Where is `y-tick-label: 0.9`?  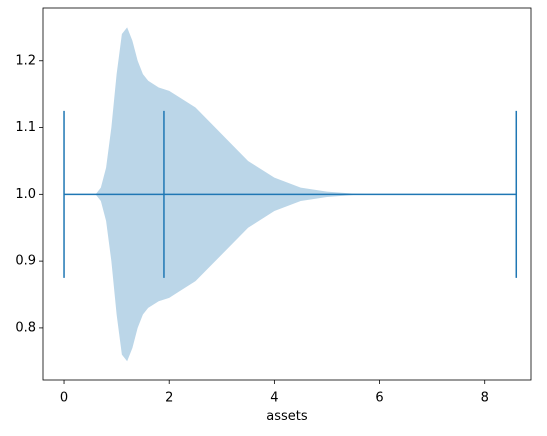
y-tick-label: 0.9 is located at coordinates (25, 261).